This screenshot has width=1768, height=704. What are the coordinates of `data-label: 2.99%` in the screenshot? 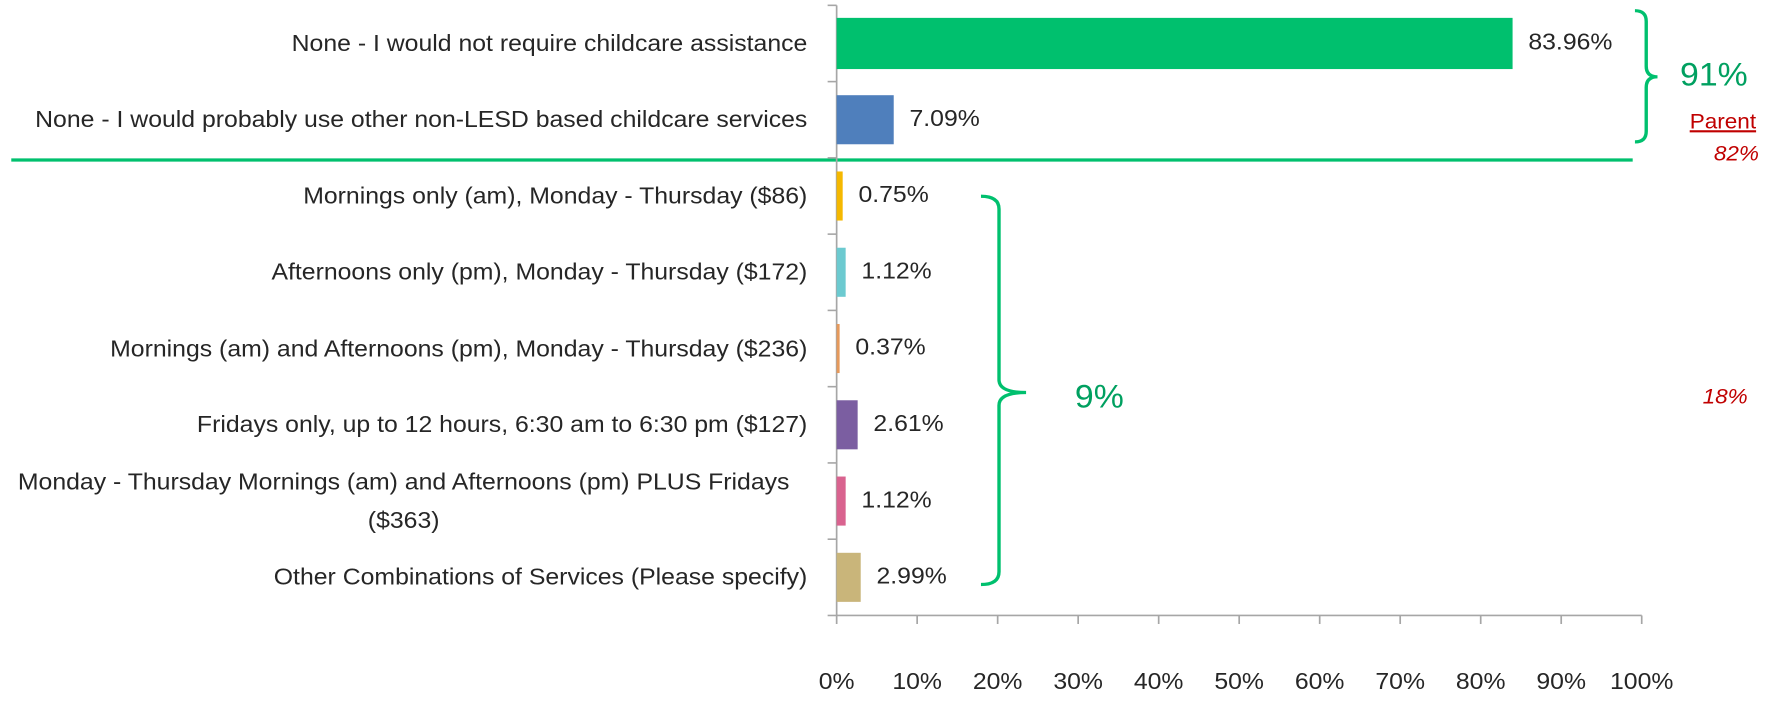 It's located at (912, 576).